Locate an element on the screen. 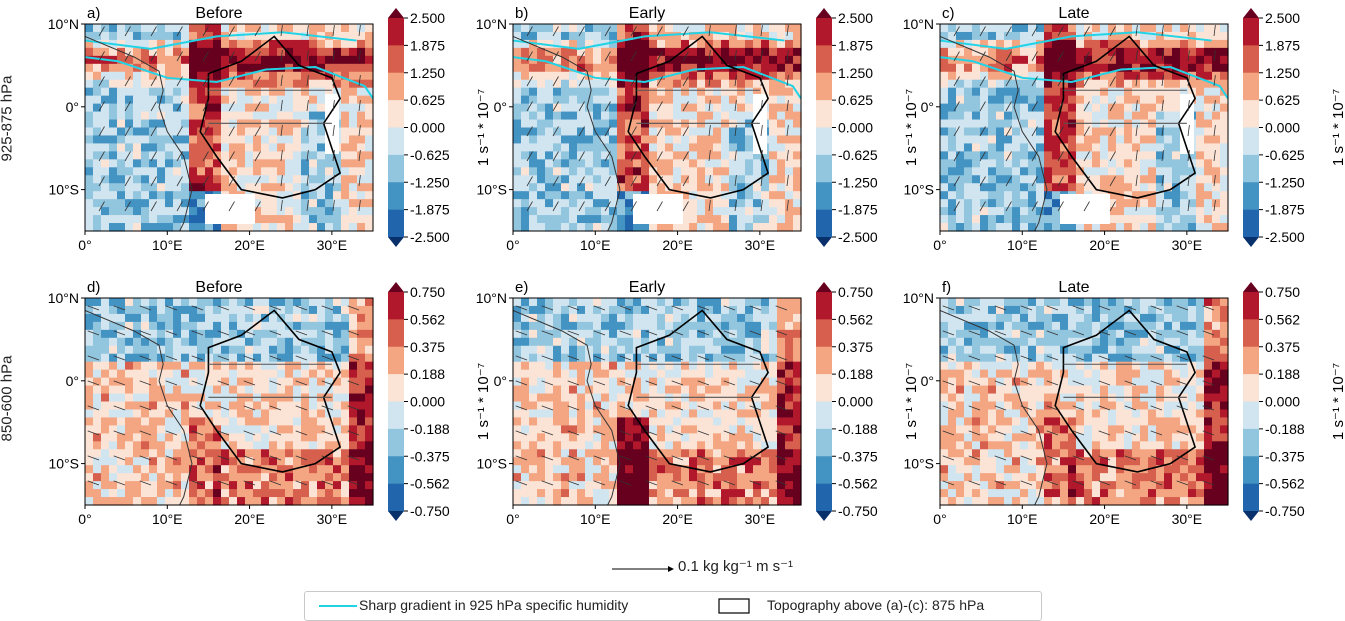 This screenshot has height=621, width=1345. basin-outline is located at coordinates (1125, 117).